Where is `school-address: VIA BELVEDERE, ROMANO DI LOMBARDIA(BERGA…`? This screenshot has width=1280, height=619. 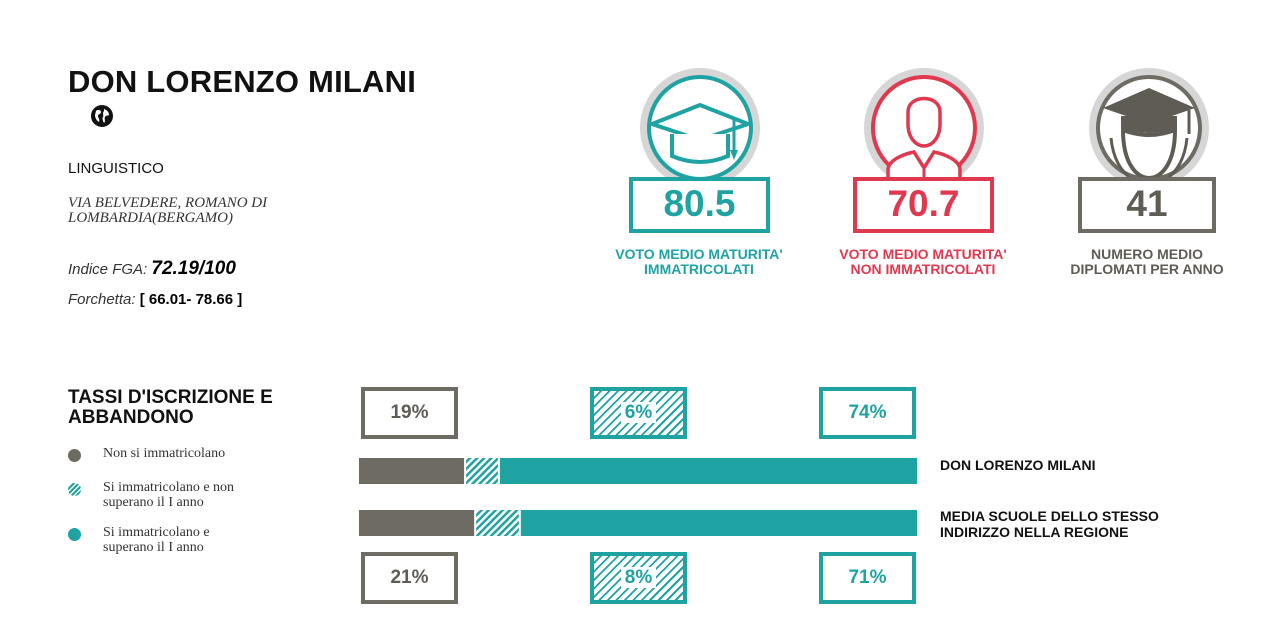 school-address: VIA BELVEDERE, ROMANO DI LOMBARDIA(BERGA… is located at coordinates (168, 210).